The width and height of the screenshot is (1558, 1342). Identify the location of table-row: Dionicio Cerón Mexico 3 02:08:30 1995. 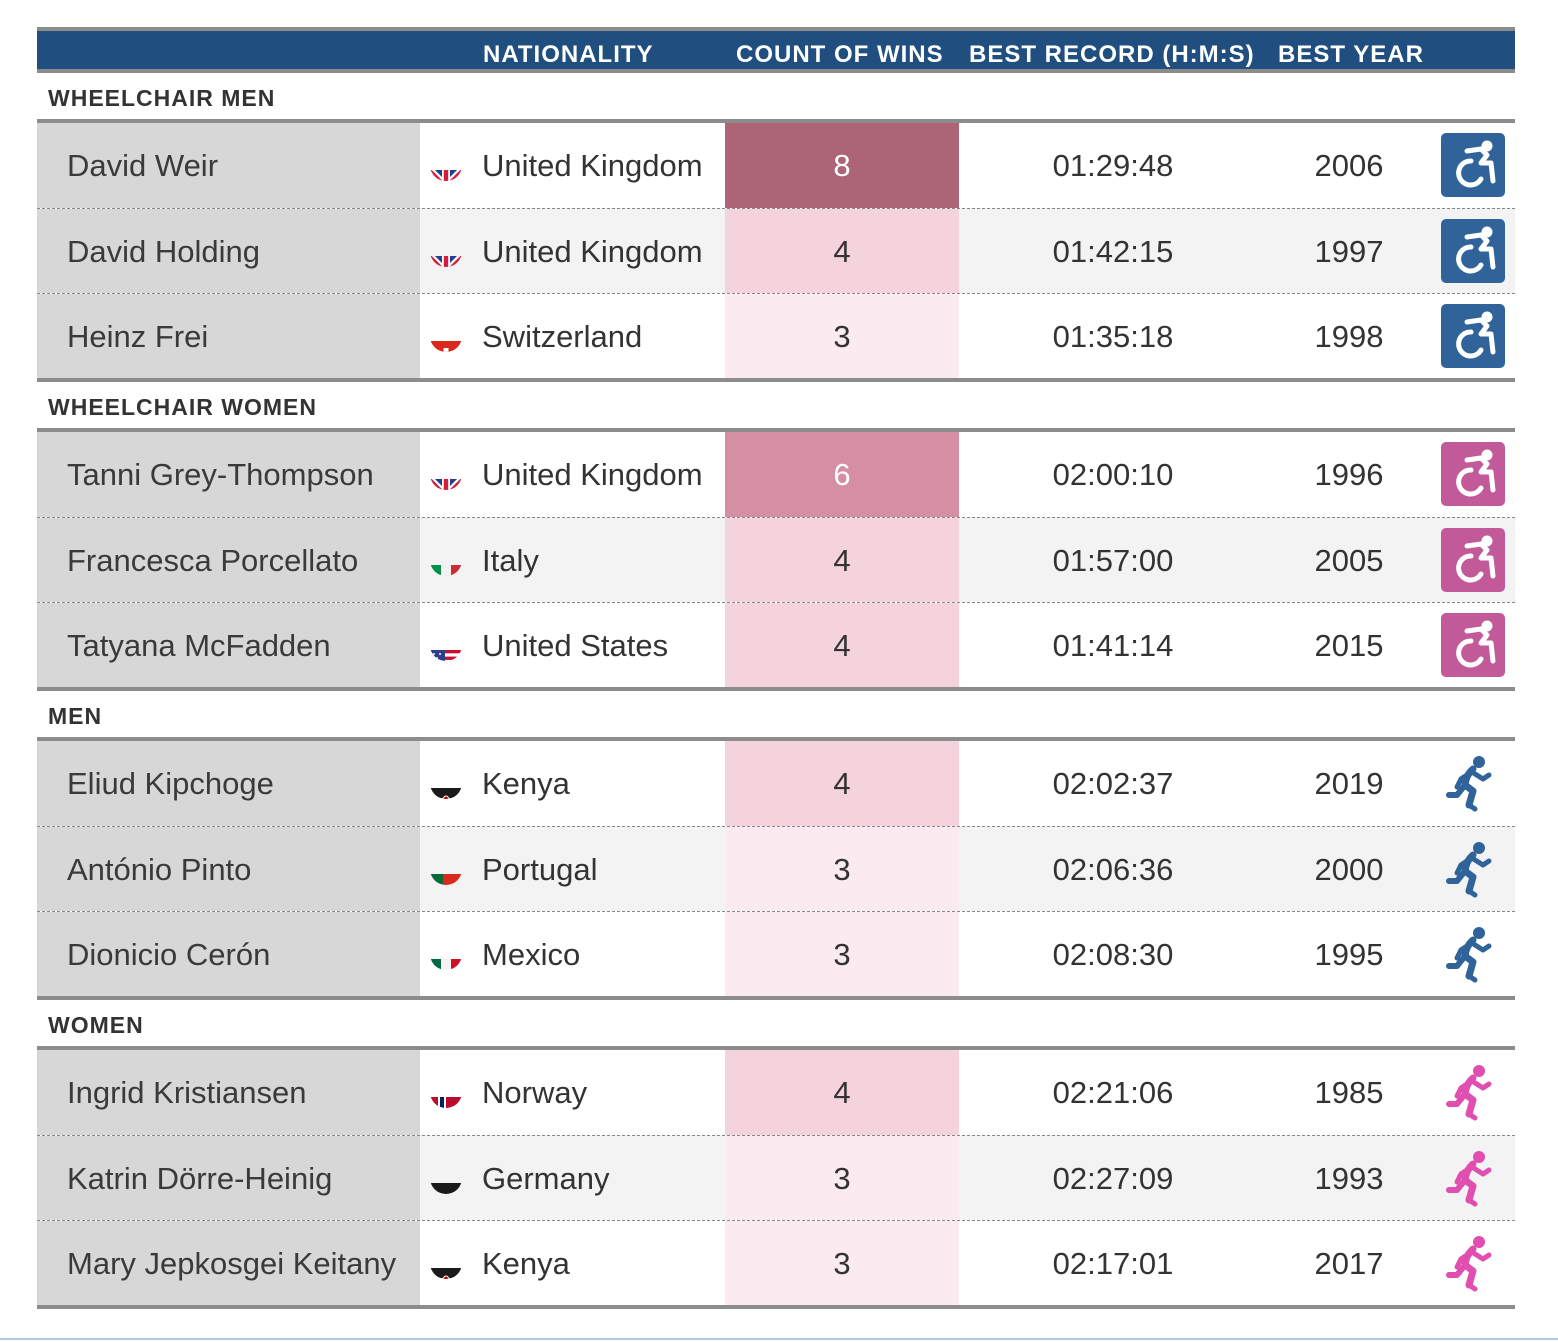
(776, 953).